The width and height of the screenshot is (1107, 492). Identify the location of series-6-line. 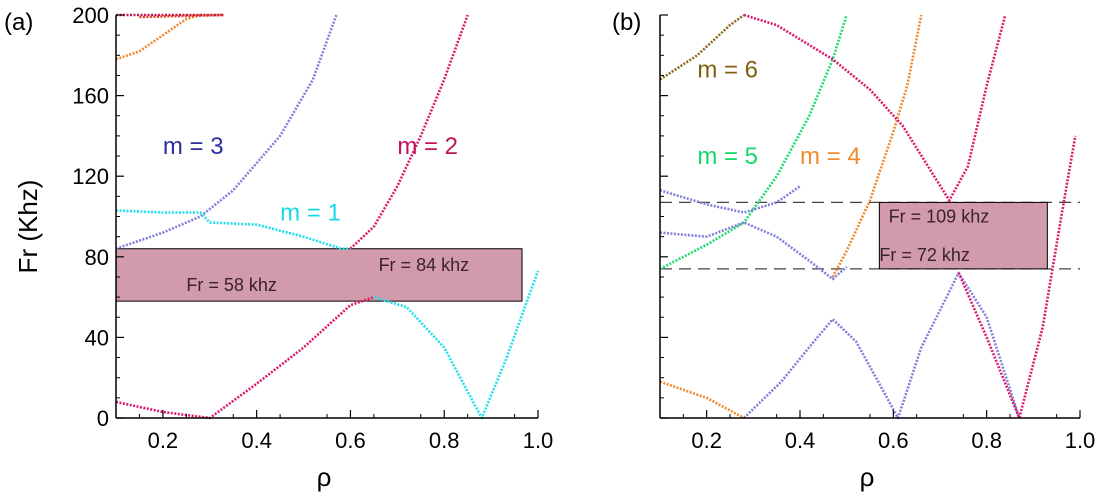
(882, 345).